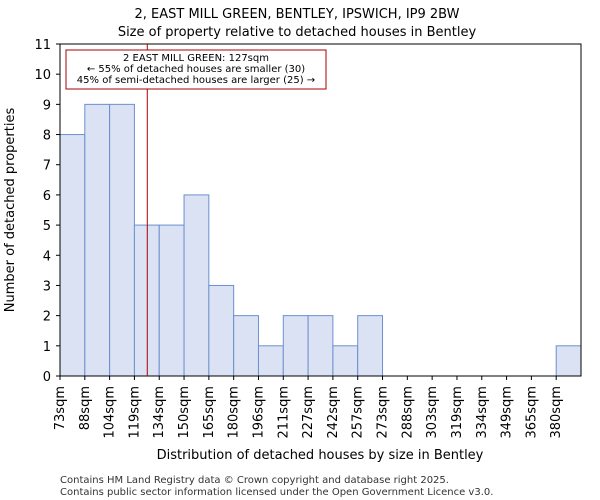 The height and width of the screenshot is (500, 600). I want to click on x-tick-label: 257sqm, so click(358, 412).